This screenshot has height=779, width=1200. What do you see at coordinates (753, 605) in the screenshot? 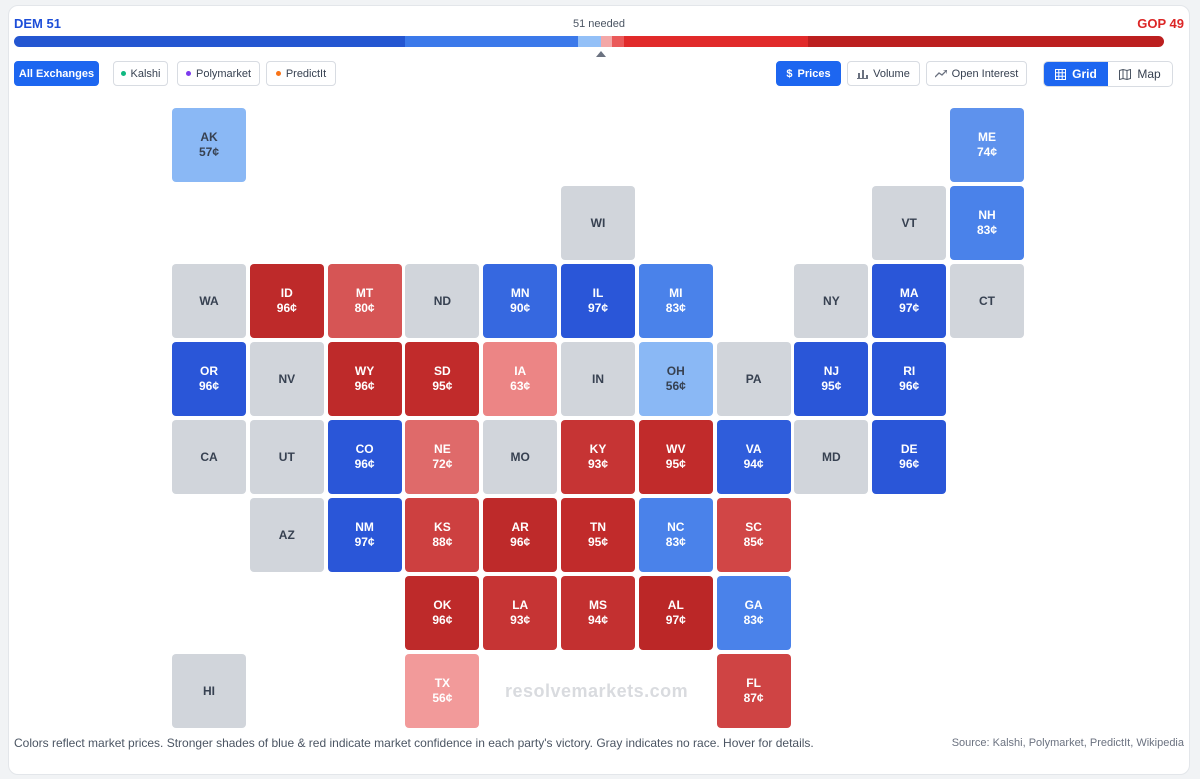
I see `state-abbr: GA` at bounding box center [753, 605].